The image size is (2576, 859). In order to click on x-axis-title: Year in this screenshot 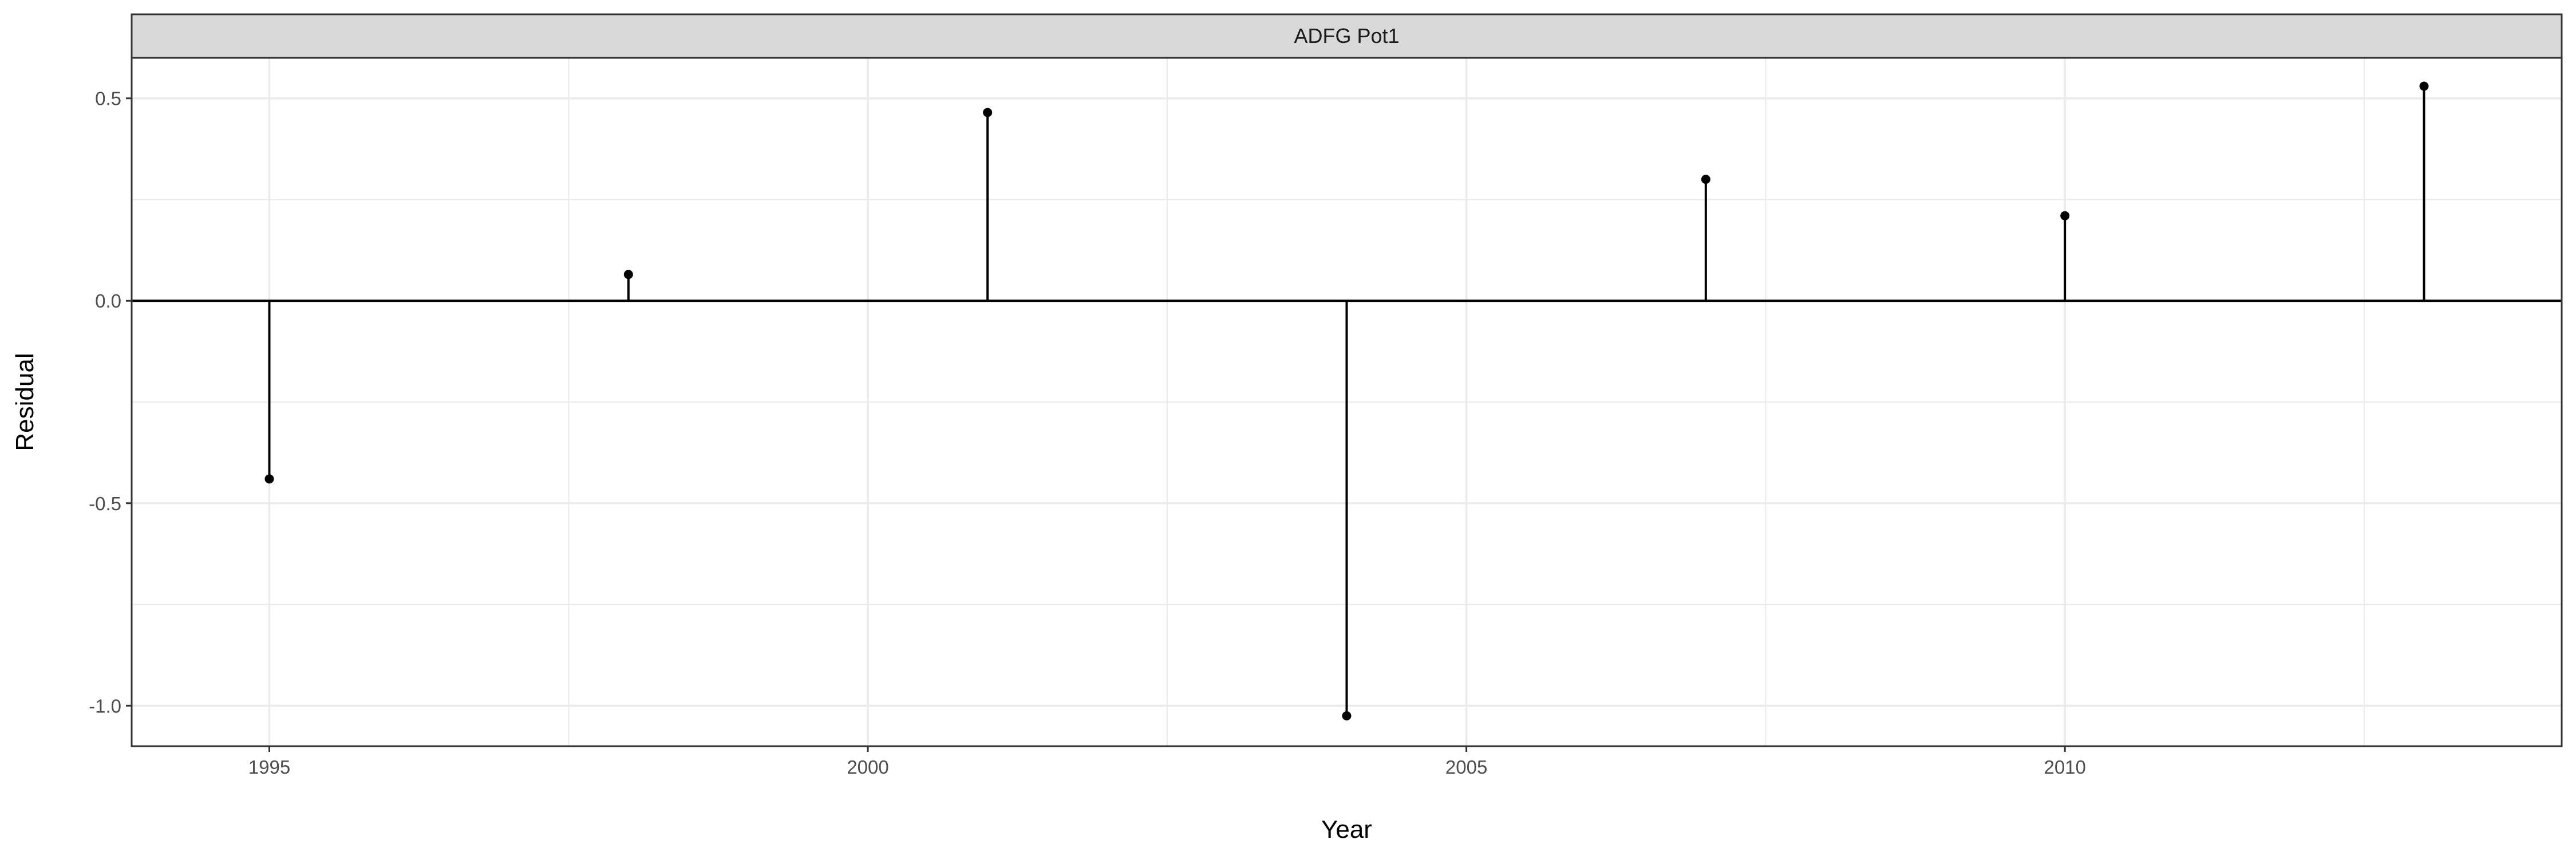, I will do `click(1346, 829)`.